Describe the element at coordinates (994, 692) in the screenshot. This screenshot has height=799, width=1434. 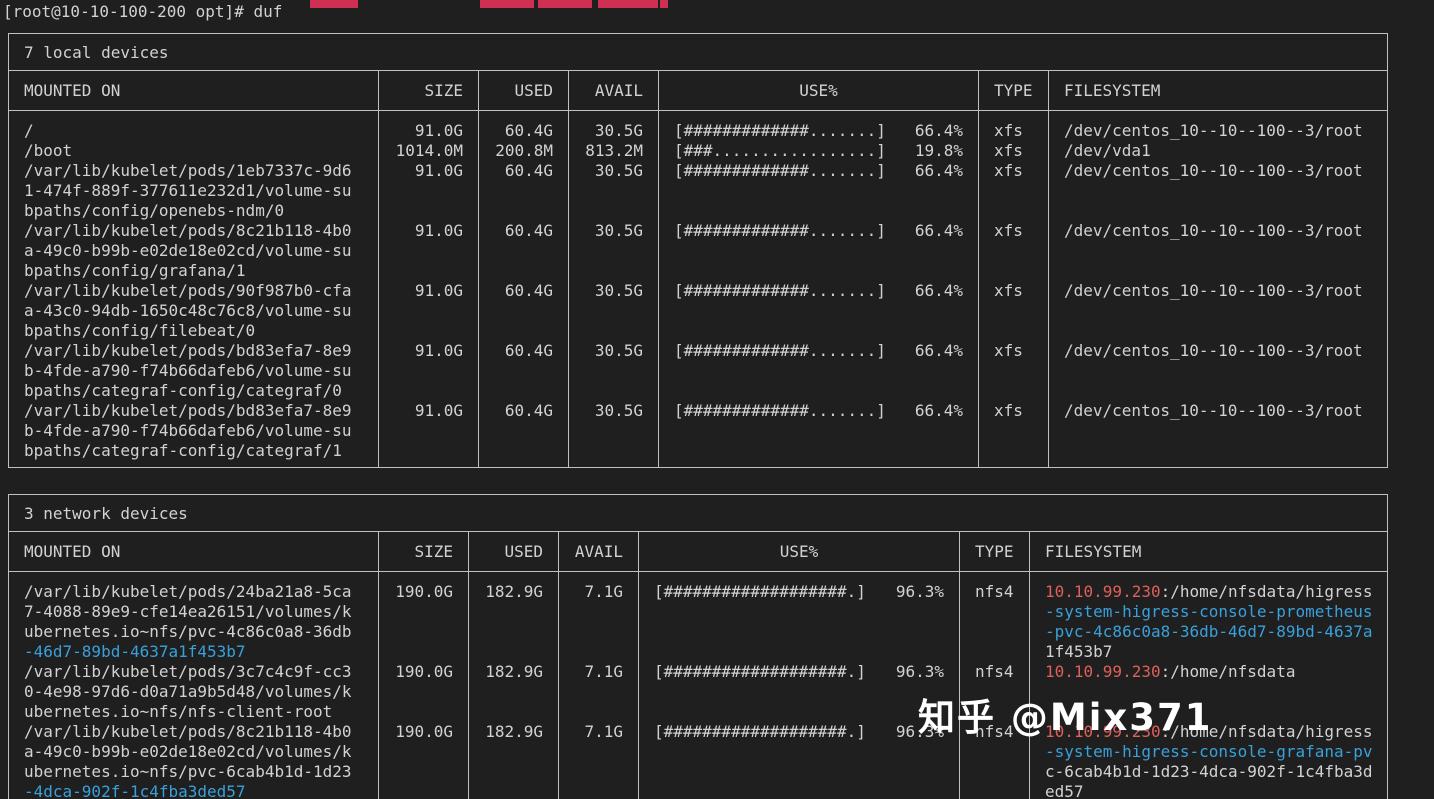
I see `type-cell: nfs4` at that location.